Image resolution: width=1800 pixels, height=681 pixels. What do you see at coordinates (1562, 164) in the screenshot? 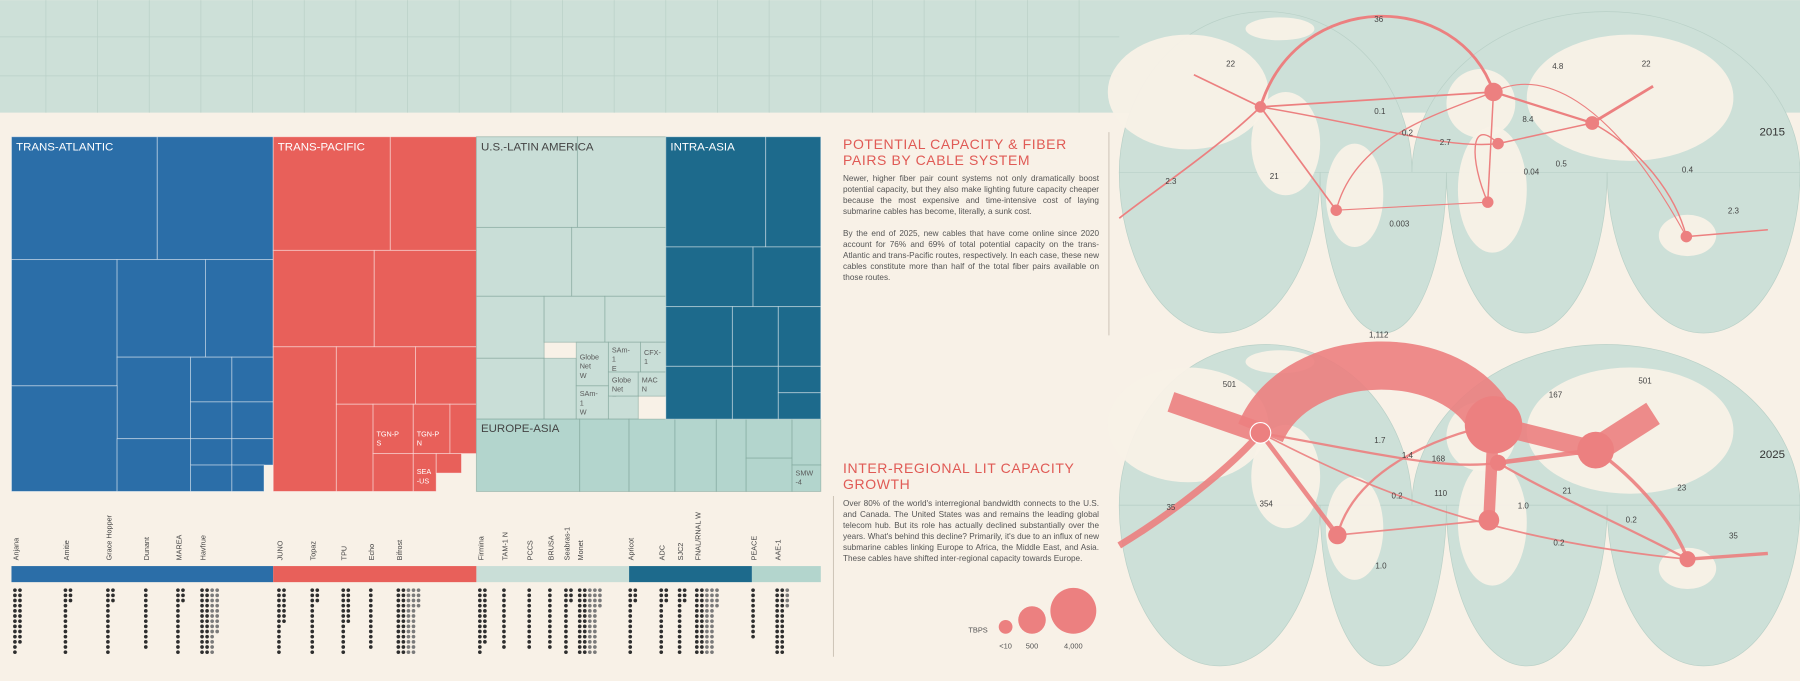
I see `capacity-label: 0.5` at bounding box center [1562, 164].